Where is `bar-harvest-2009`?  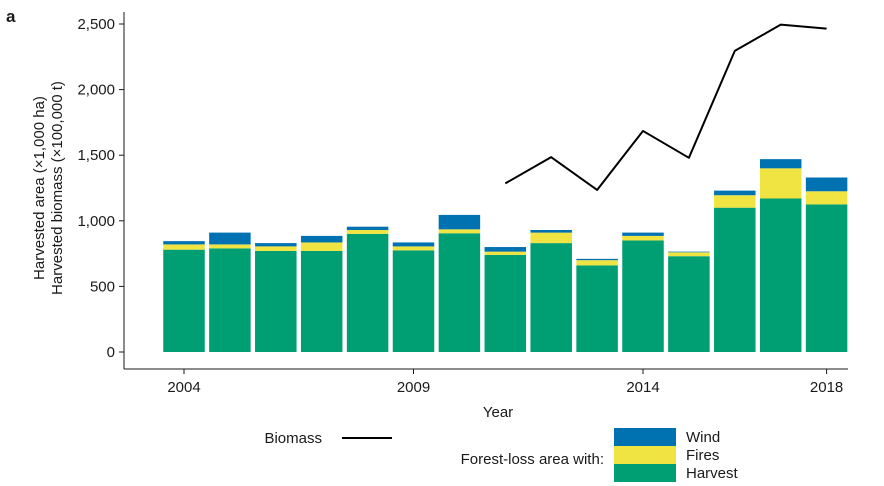
bar-harvest-2009 is located at coordinates (413, 301).